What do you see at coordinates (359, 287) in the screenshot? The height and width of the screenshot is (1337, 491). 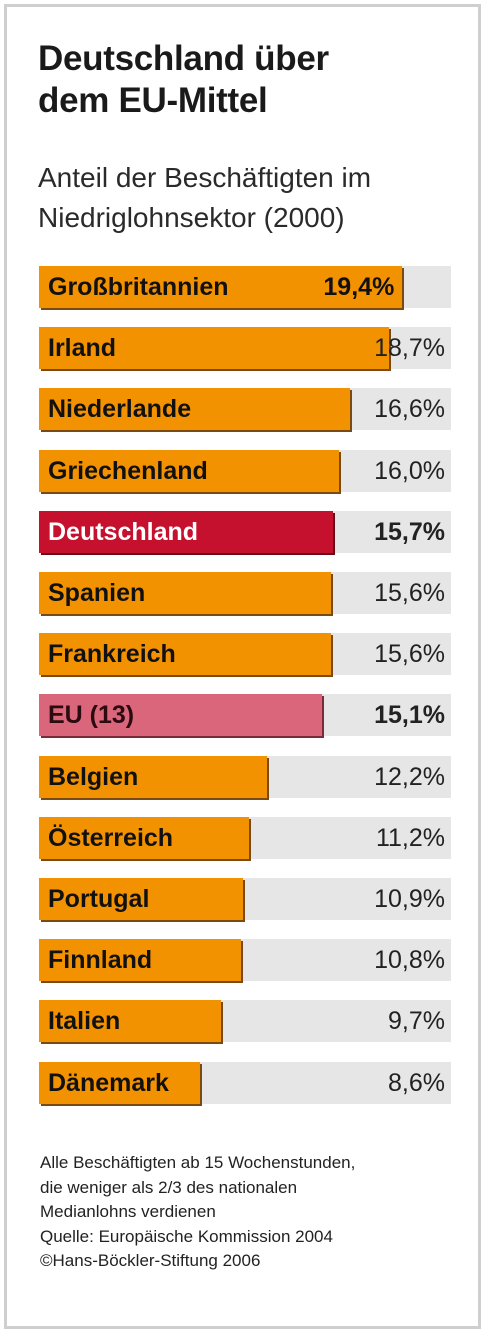 I see `data-label: 19,4%` at bounding box center [359, 287].